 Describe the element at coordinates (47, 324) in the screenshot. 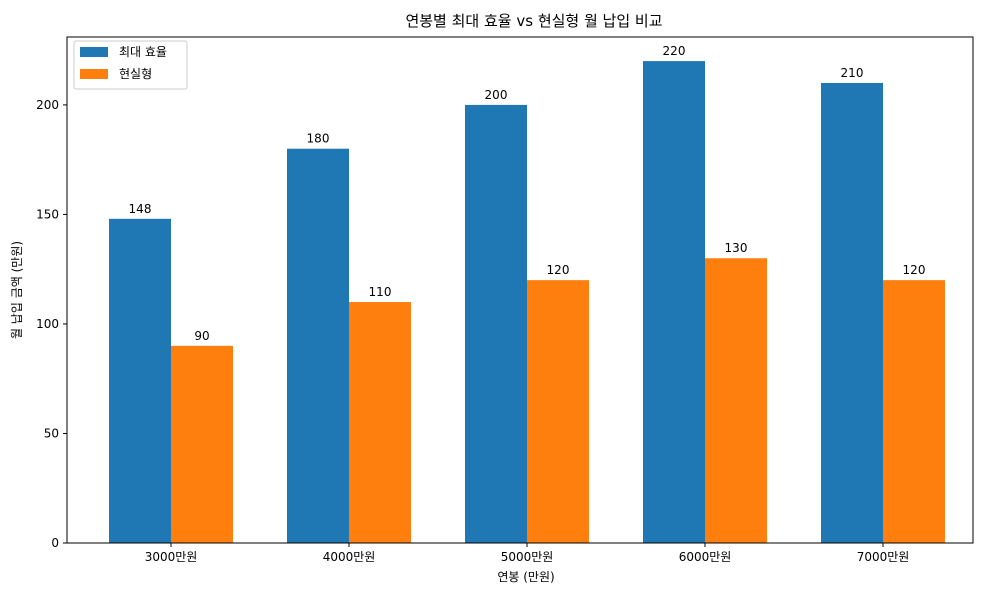

I see `y-tick-label-2: 100` at that location.